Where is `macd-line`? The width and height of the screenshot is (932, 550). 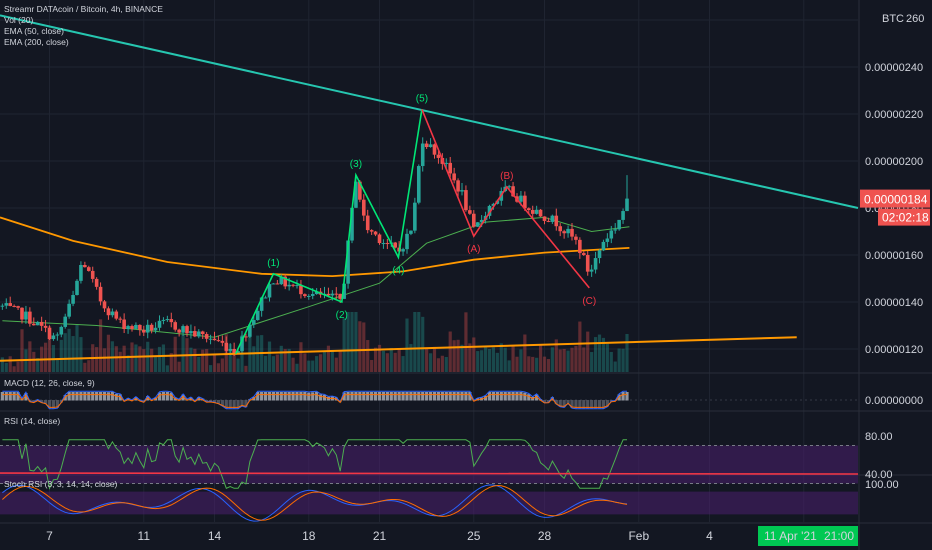 macd-line is located at coordinates (314, 400).